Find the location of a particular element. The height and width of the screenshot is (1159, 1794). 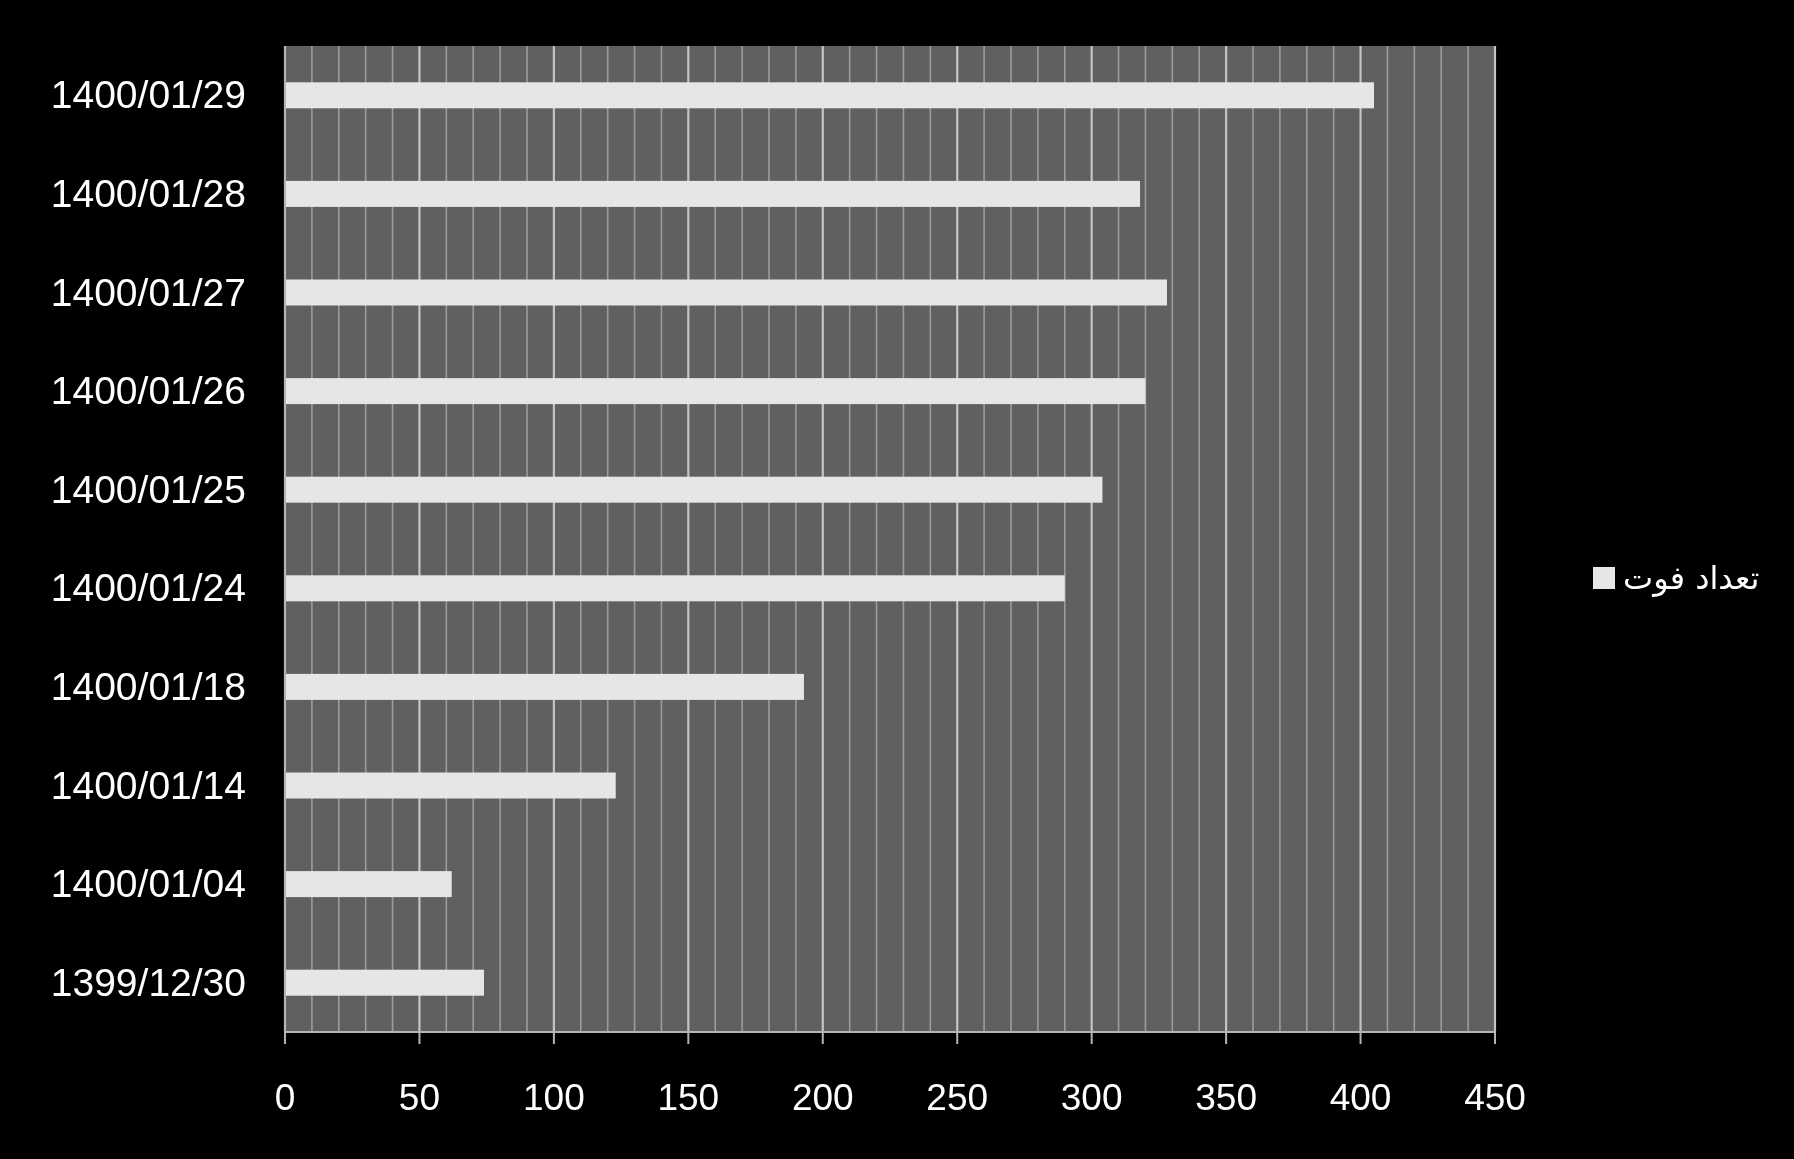

y-tick-label: 1399/12/30 is located at coordinates (148, 982).